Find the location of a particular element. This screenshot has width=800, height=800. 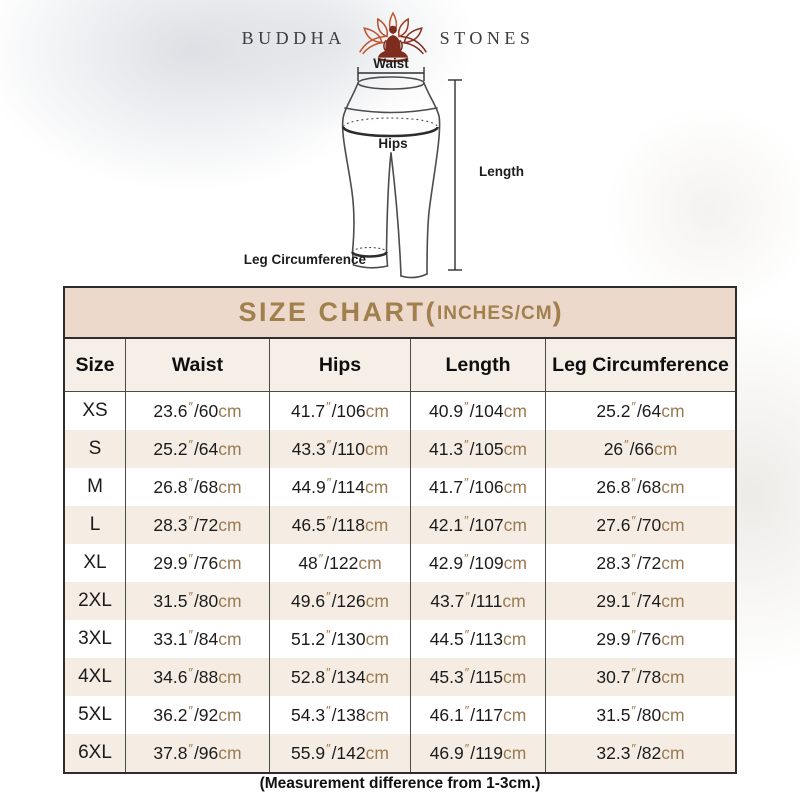

measurement-number: 46.5 is located at coordinates (308, 524).